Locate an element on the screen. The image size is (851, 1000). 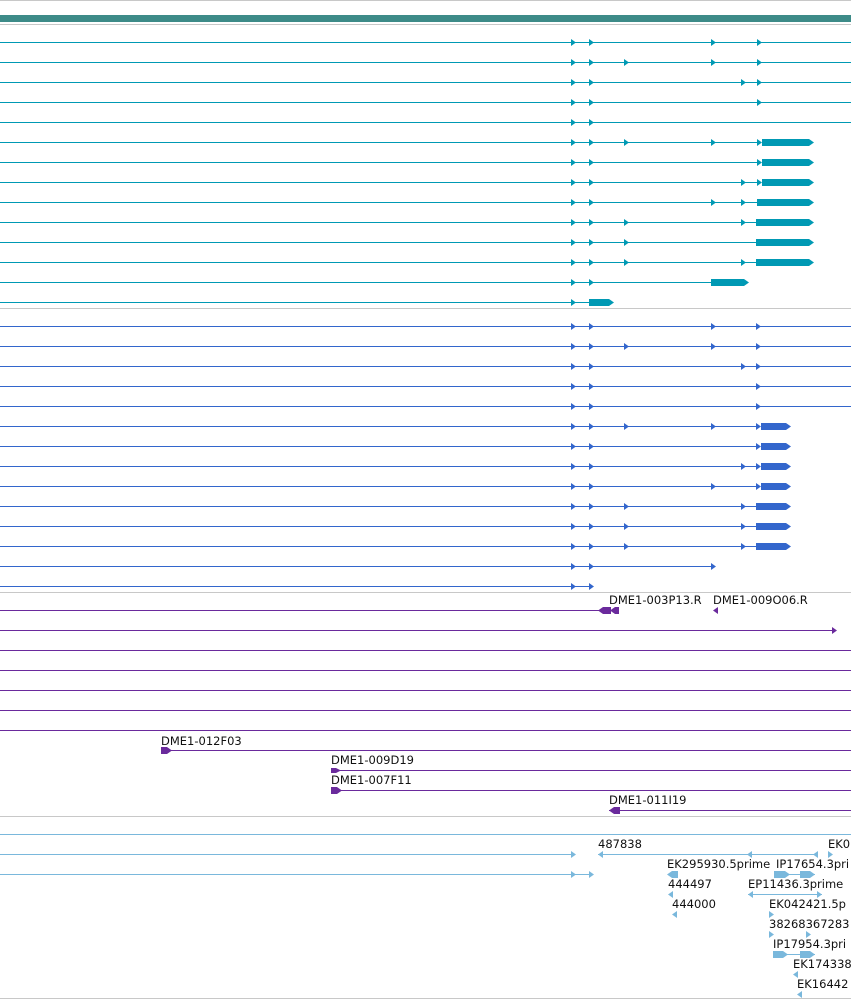
clone-label-012f03: DME1-012F03 is located at coordinates (201, 741).